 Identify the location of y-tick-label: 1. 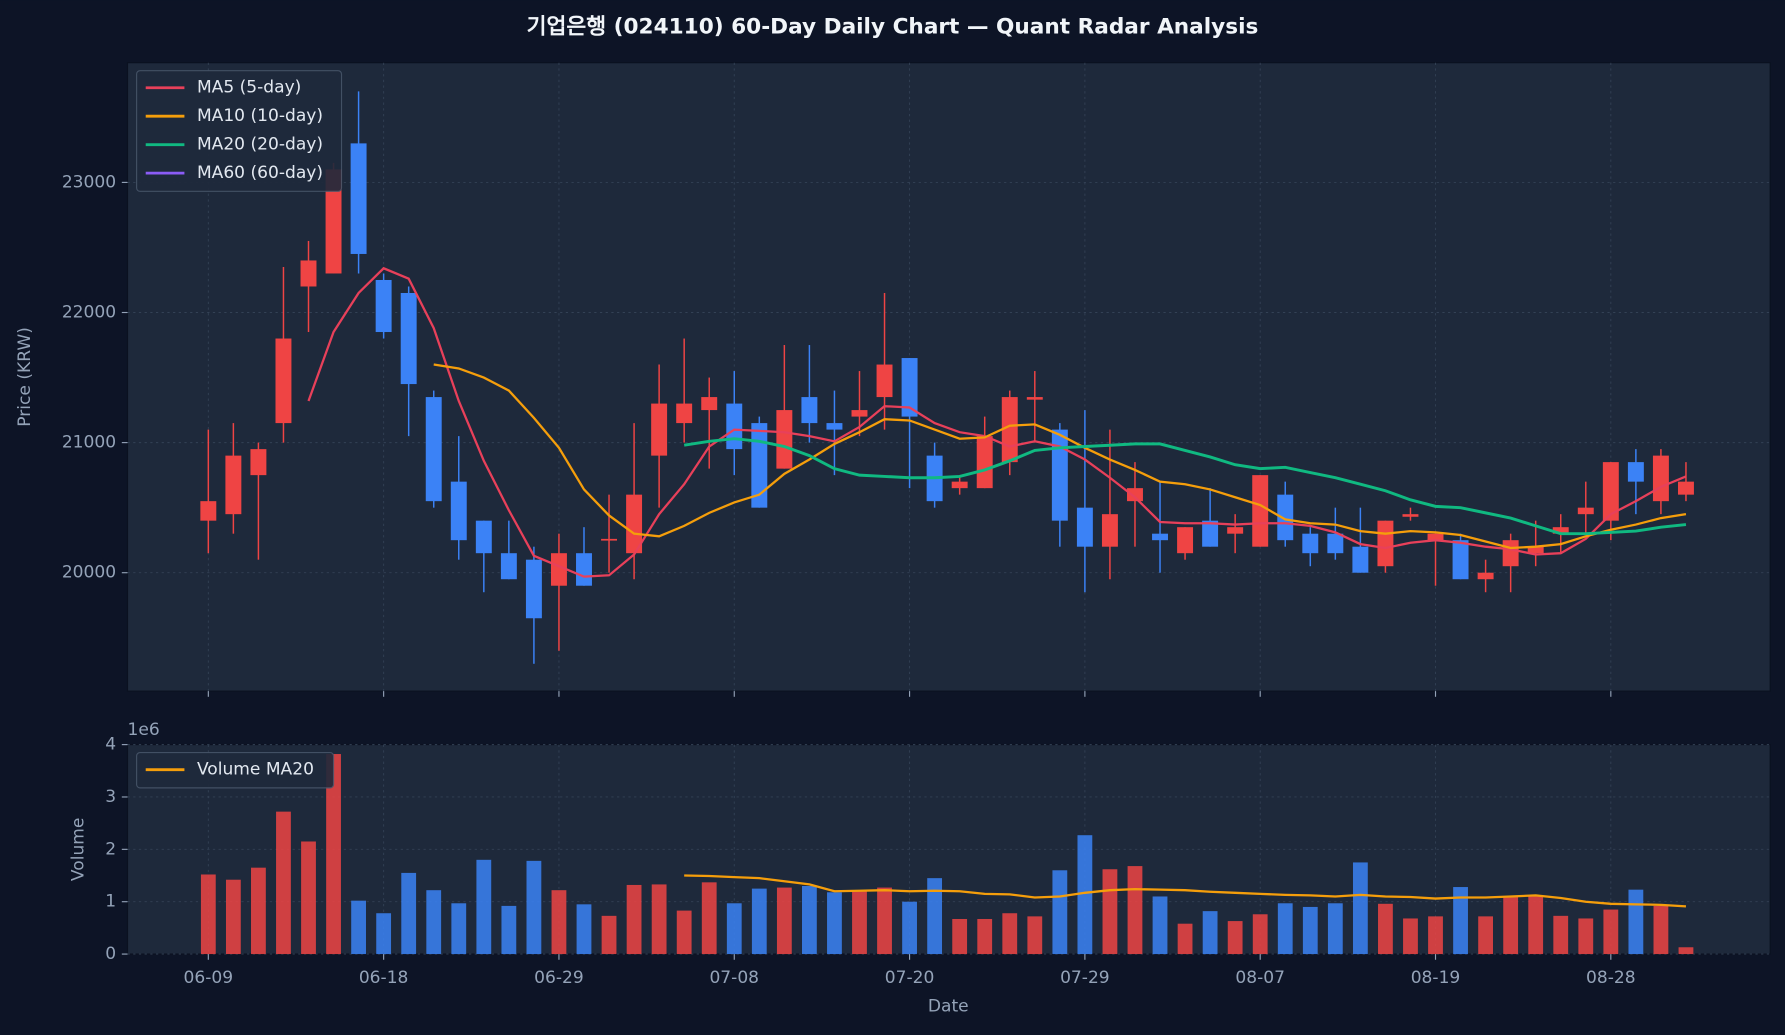
(110, 902).